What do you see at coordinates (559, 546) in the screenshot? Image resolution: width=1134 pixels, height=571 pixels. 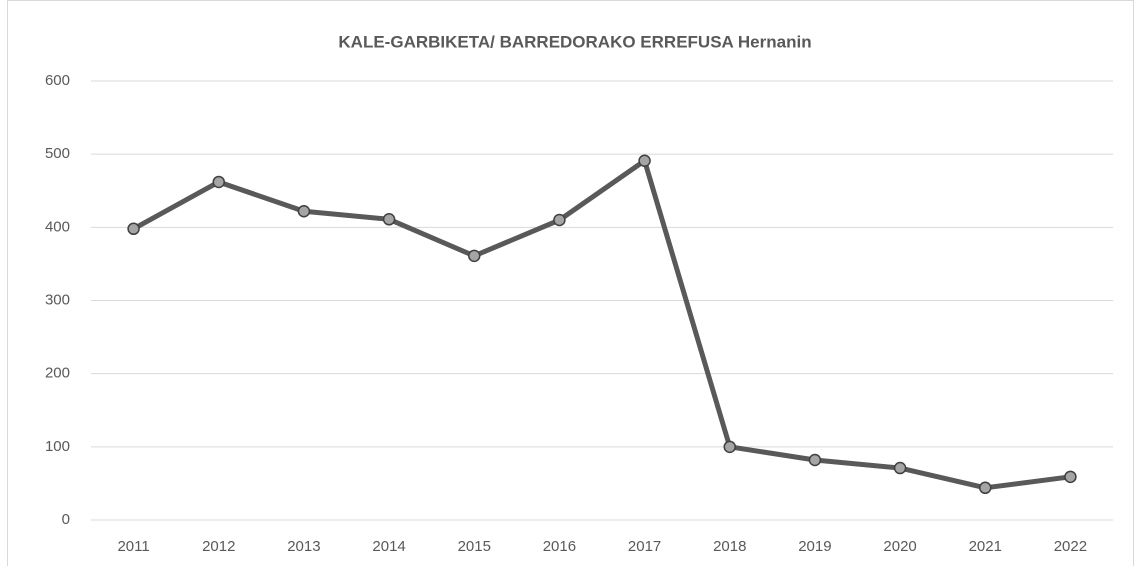 I see `x-tick-label: 2016` at bounding box center [559, 546].